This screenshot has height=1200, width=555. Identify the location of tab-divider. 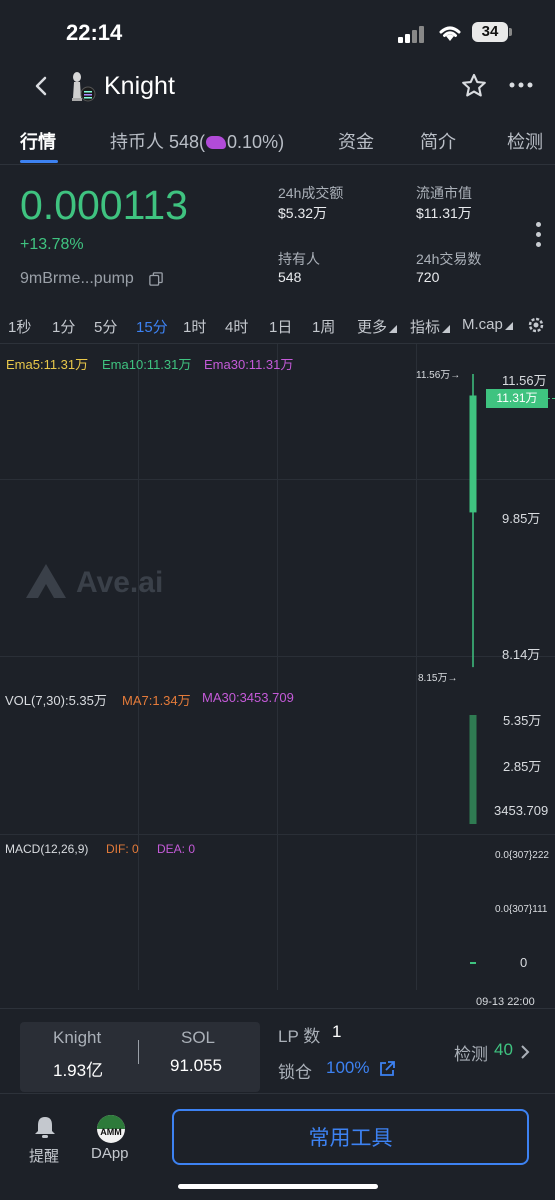
(277, 164).